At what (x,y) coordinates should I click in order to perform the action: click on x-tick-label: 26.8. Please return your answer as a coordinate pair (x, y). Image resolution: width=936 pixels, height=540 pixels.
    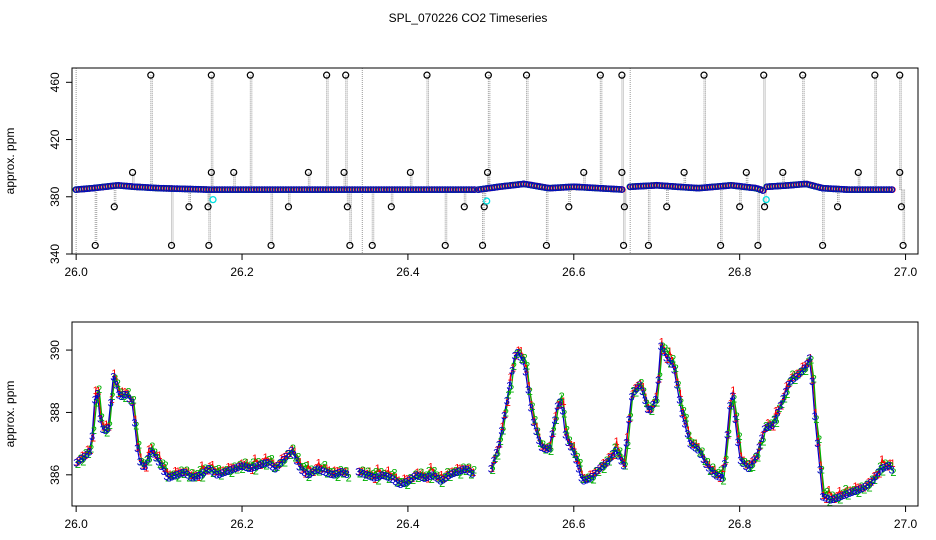
    Looking at the image, I should click on (740, 524).